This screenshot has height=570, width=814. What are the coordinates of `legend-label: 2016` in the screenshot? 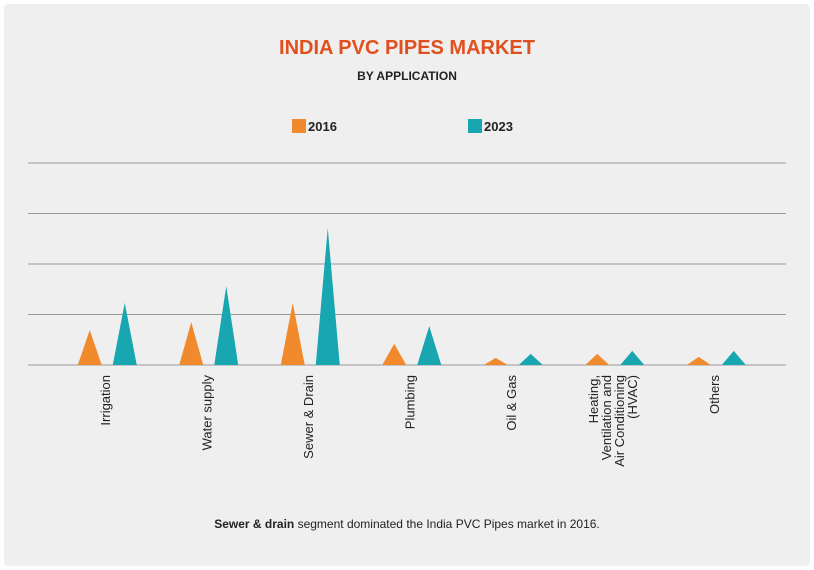 It's located at (322, 126).